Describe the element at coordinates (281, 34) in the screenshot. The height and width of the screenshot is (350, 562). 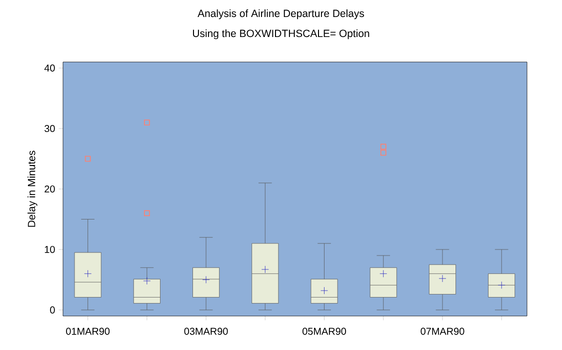
I see `chart-subtitle: Using the BOXWIDTHSCALE= Option` at that location.